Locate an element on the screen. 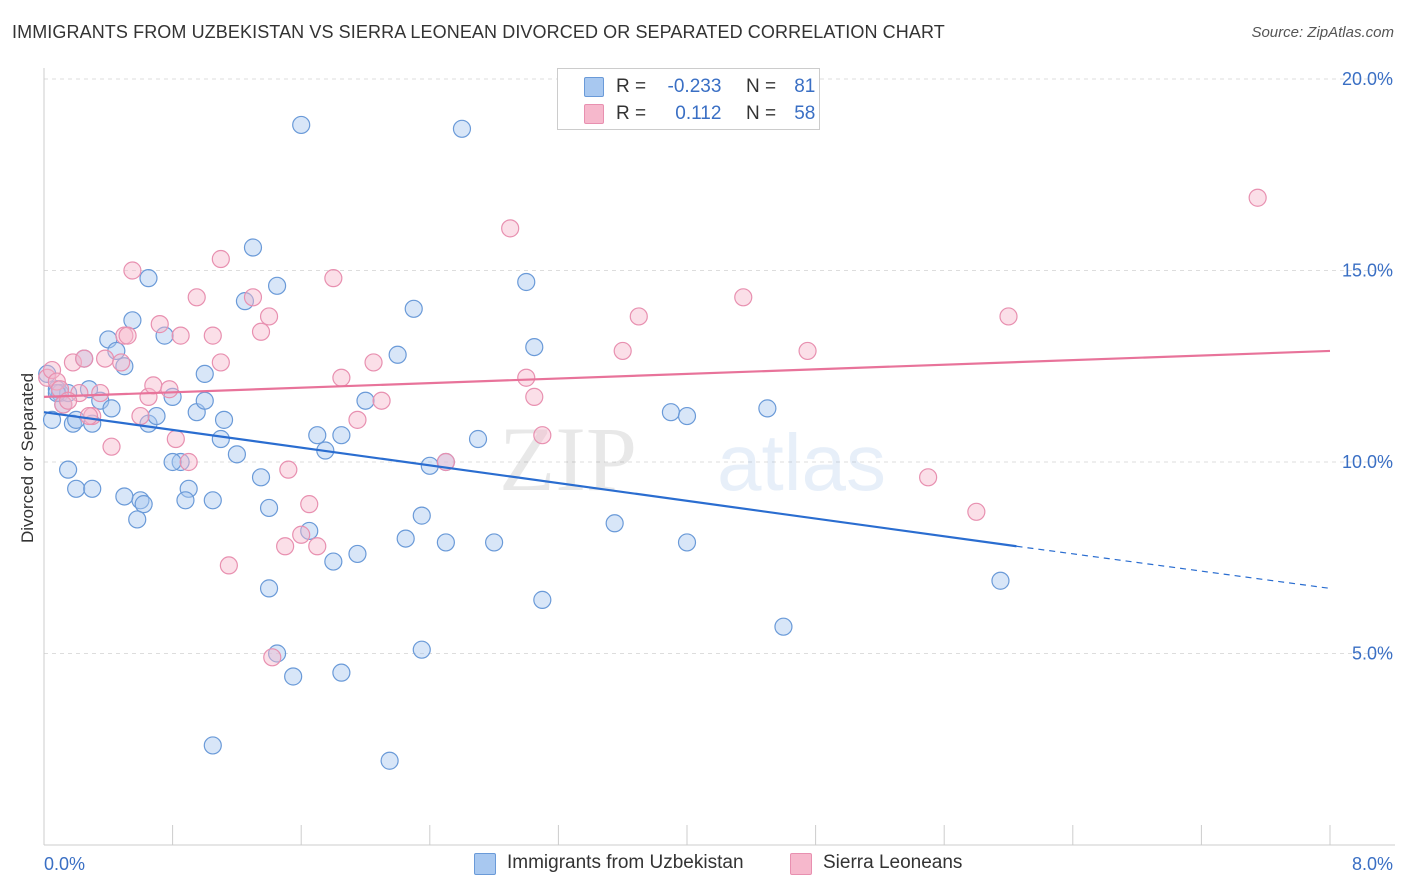  legend-n-value: 81 is located at coordinates (805, 86).